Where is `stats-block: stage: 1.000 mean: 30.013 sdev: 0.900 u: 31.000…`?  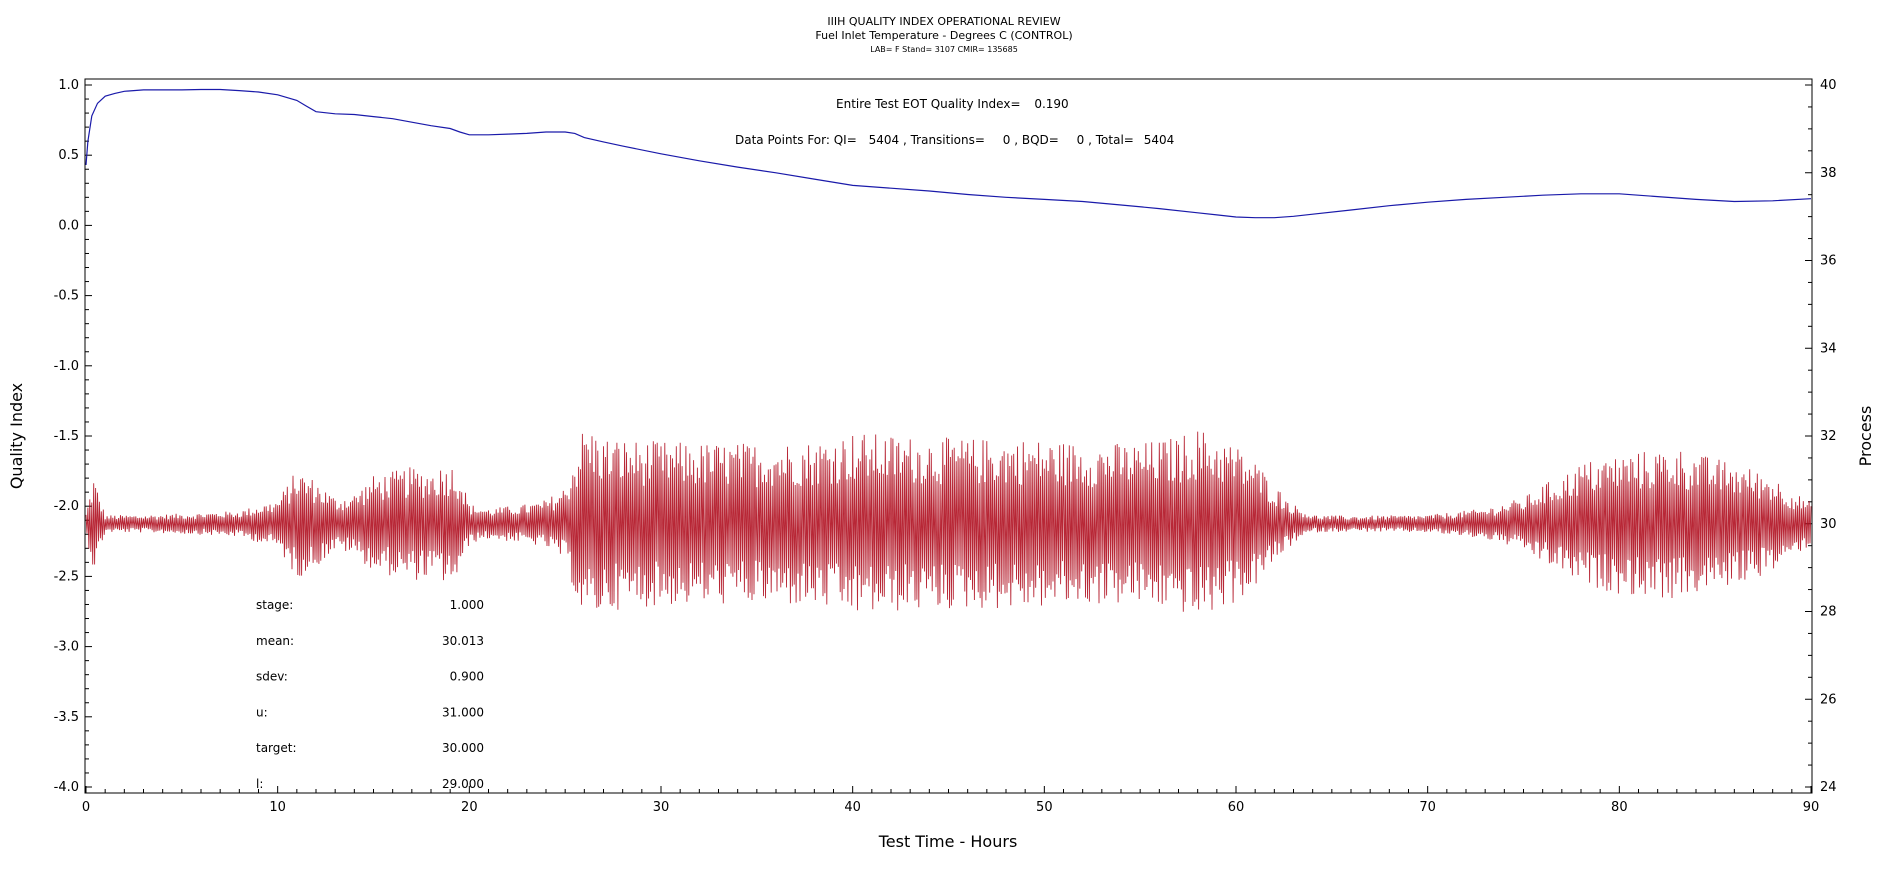 stats-block: stage: 1.000 mean: 30.013 sdev: 0.900 u: 31.000… is located at coordinates (370, 694).